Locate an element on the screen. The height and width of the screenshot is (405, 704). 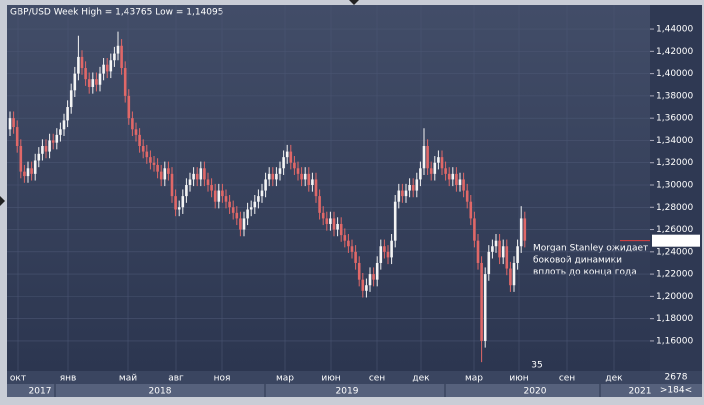
price-axis is located at coordinates (676, 188).